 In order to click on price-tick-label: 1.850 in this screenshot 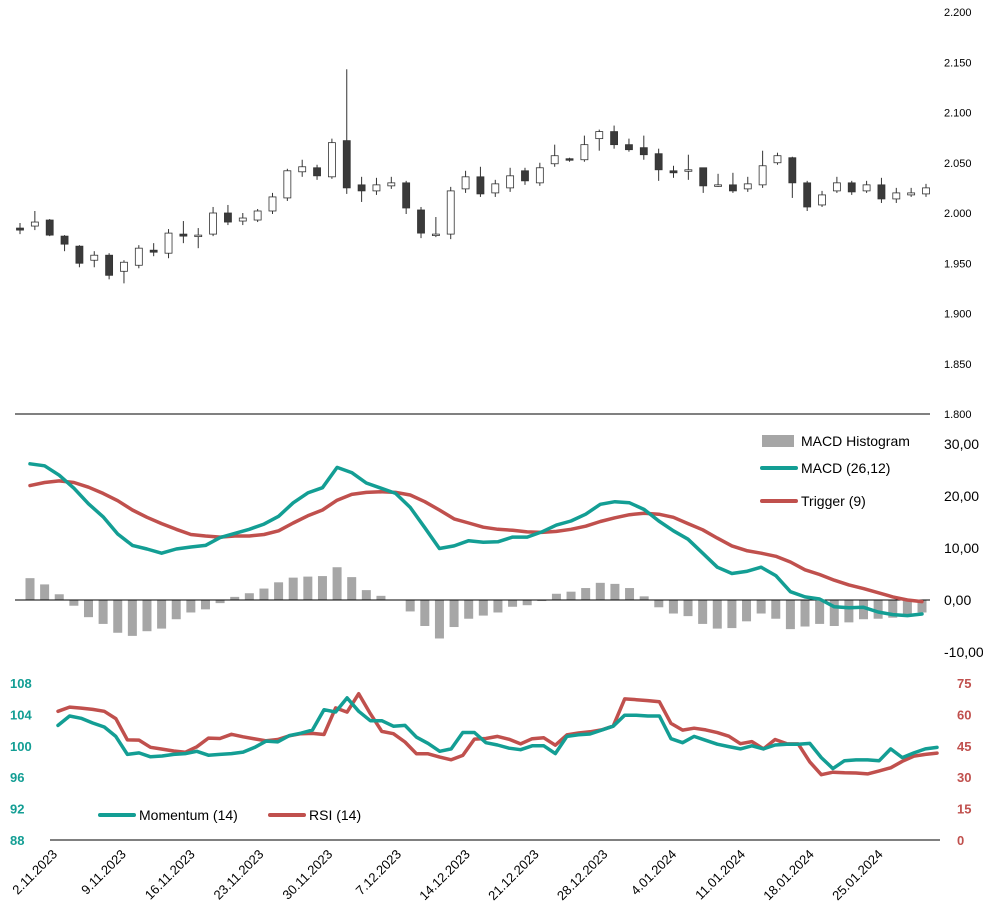, I will do `click(958, 365)`.